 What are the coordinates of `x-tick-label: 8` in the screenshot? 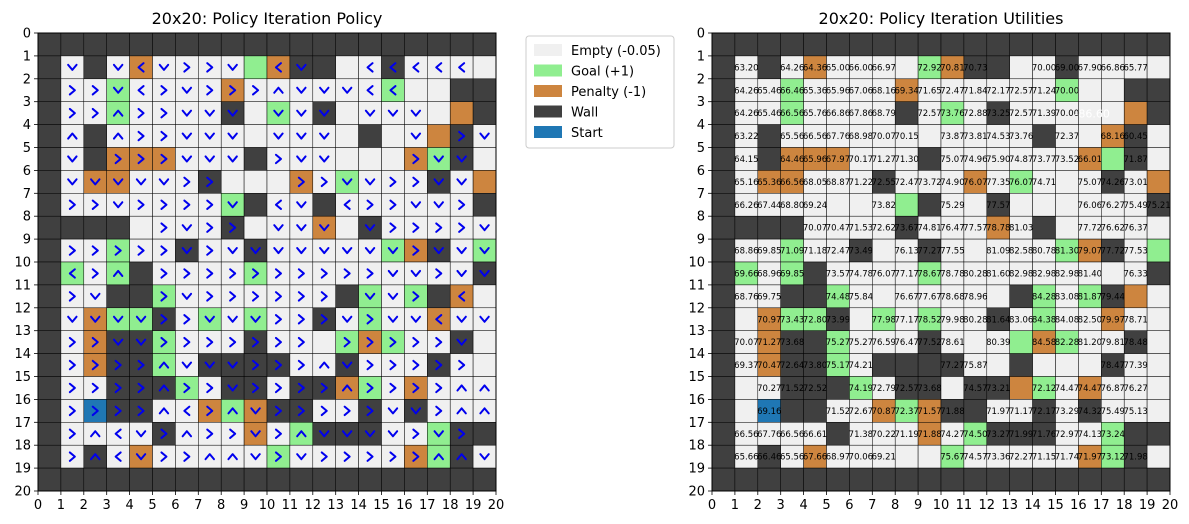 It's located at (895, 505).